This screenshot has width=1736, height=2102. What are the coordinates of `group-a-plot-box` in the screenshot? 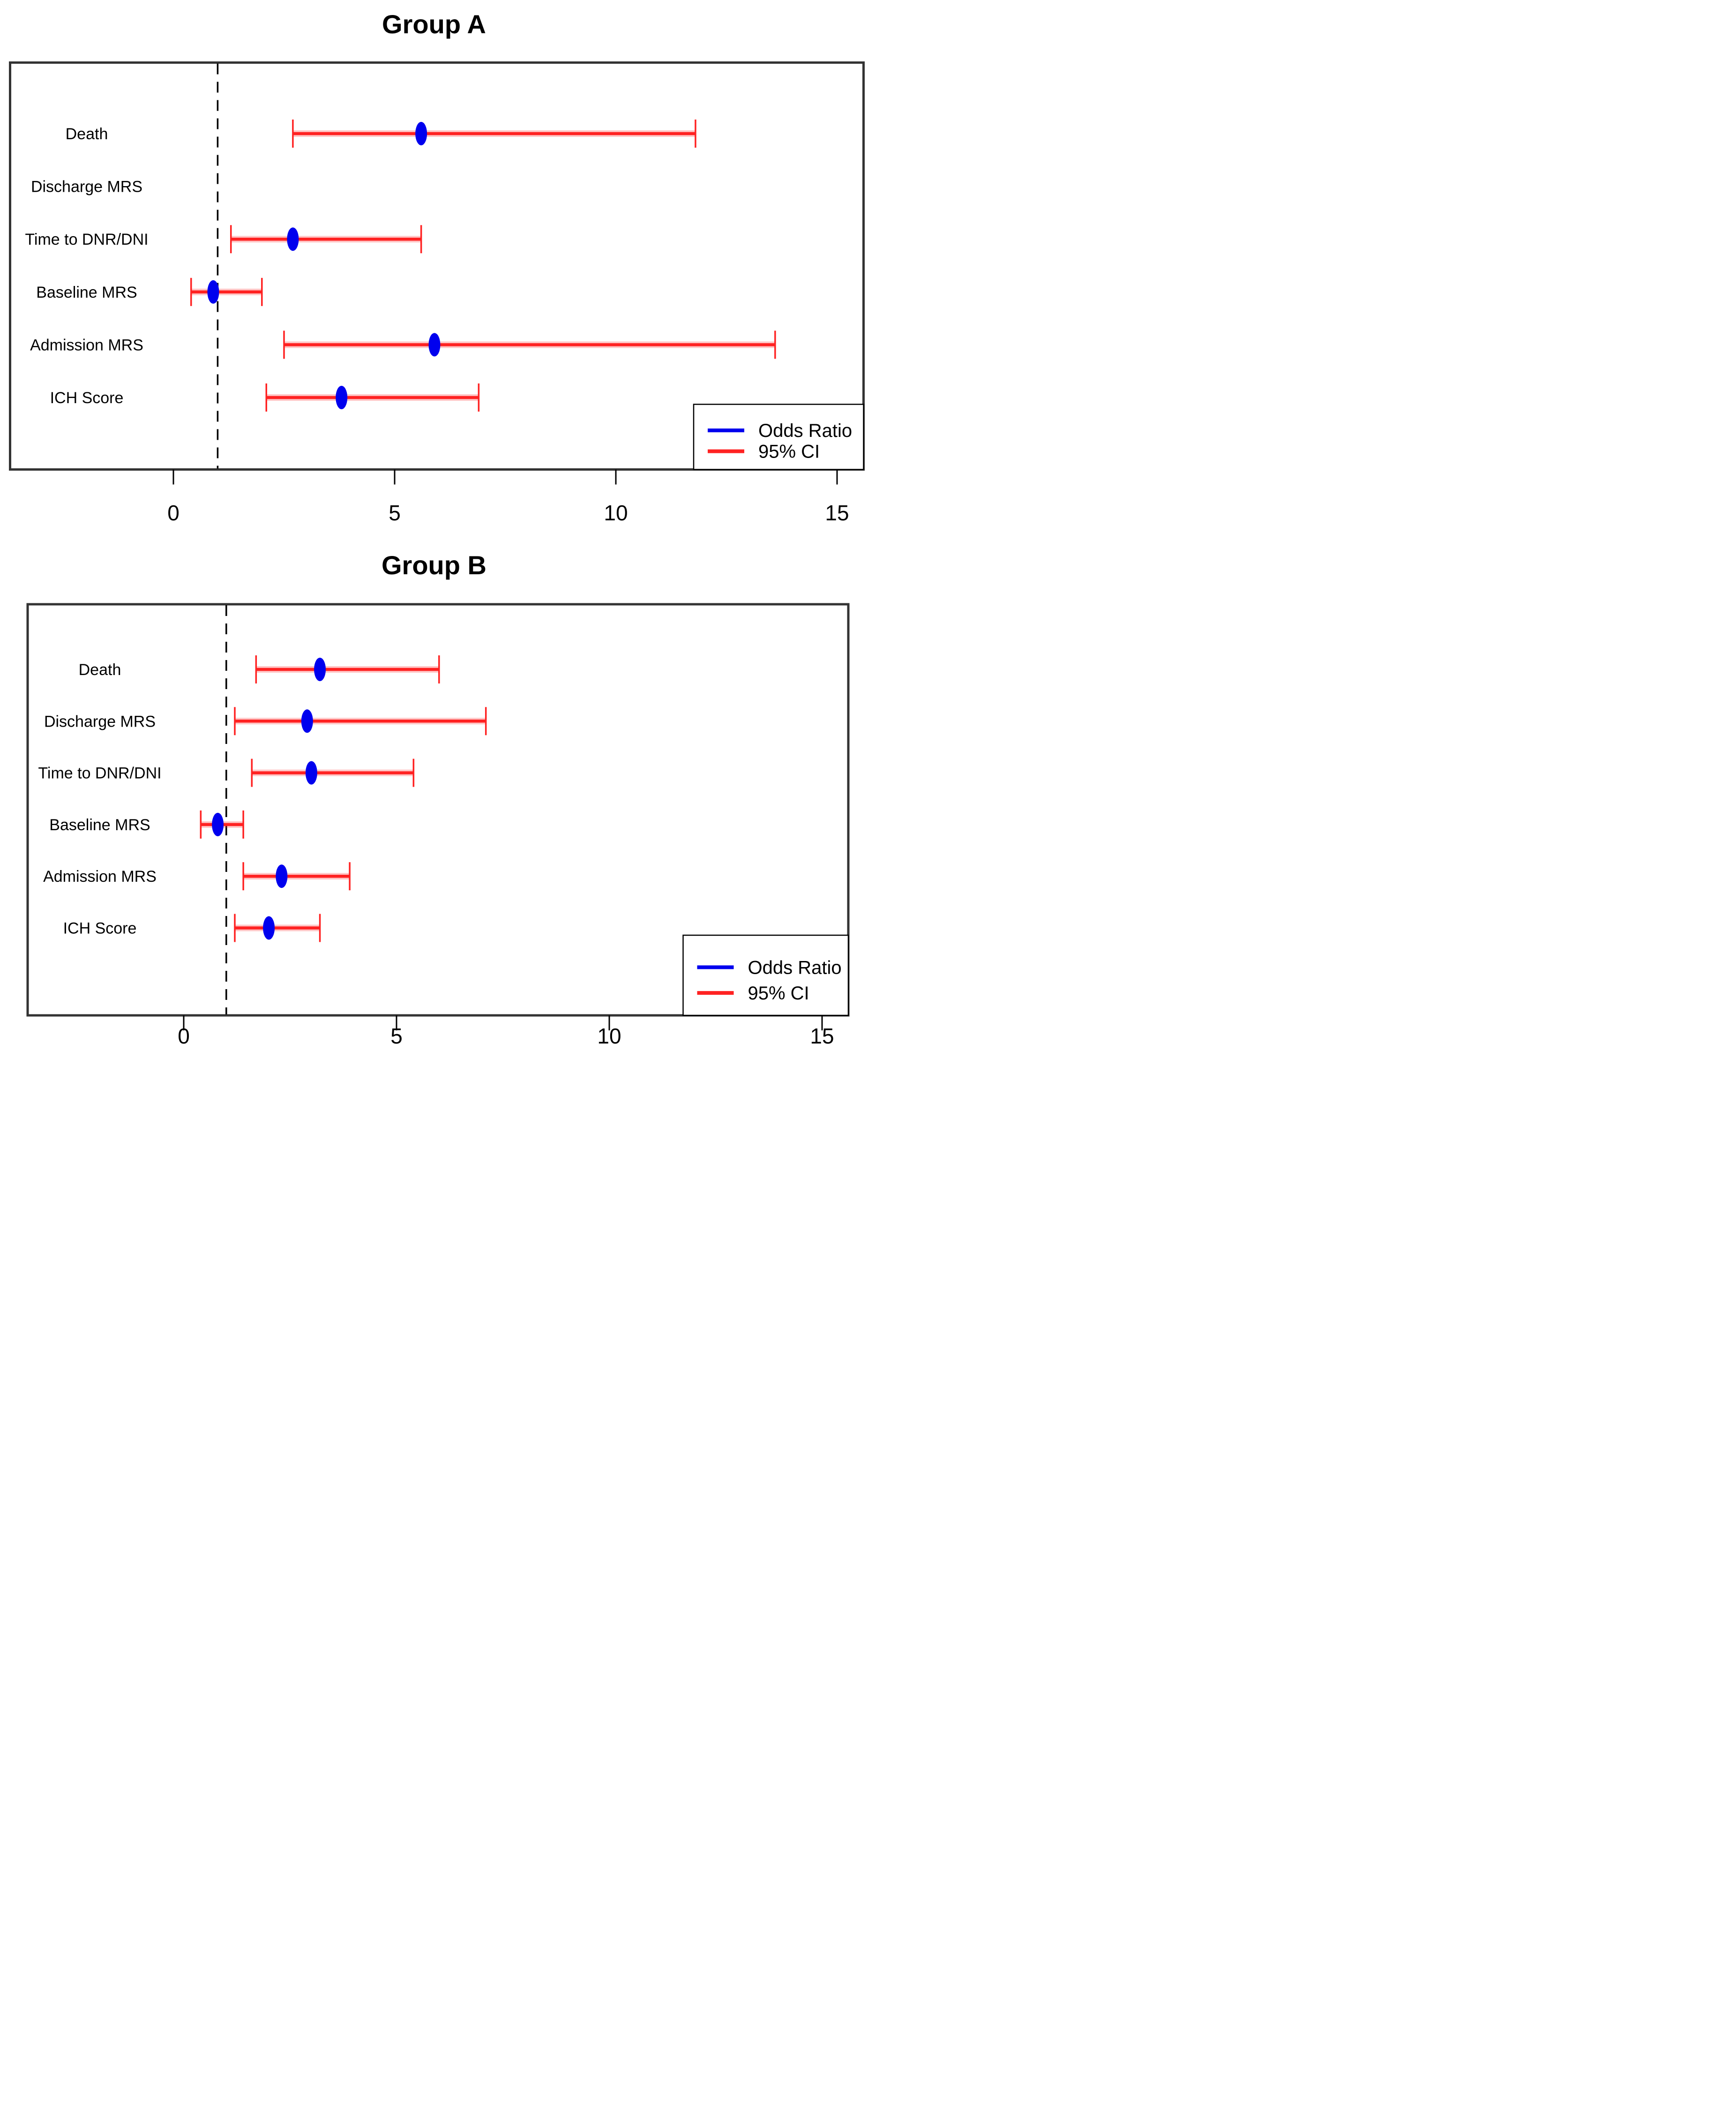 It's located at (437, 266).